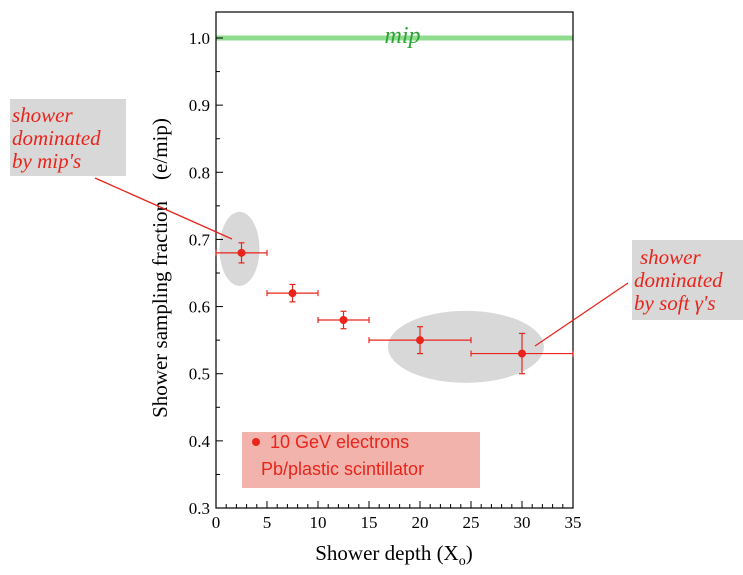 This screenshot has height=575, width=743. Describe the element at coordinates (394, 308) in the screenshot. I see `data-points` at that location.